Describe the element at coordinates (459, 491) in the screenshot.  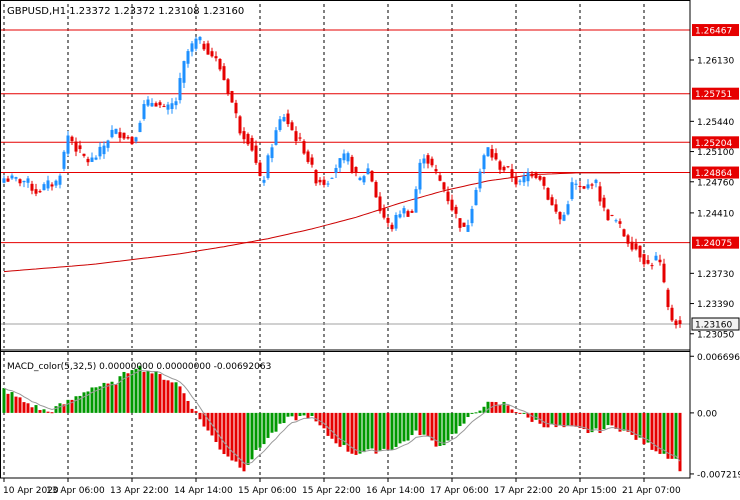
I see `time-tick-label: 17 Apr 06:00` at that location.